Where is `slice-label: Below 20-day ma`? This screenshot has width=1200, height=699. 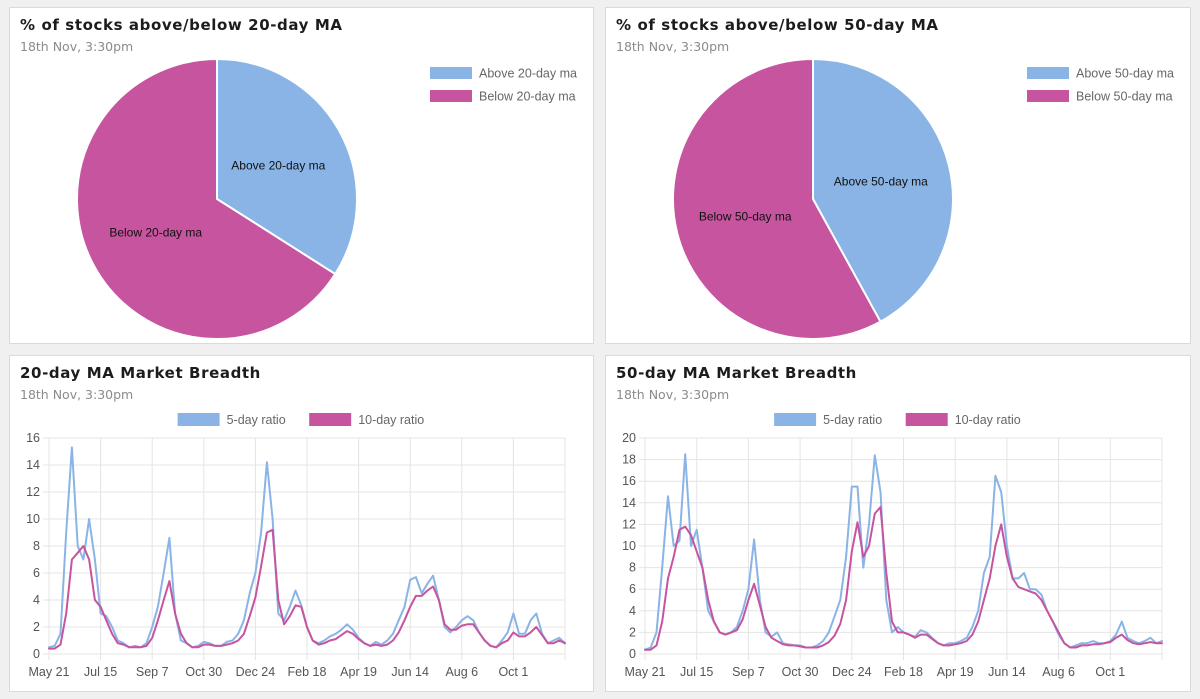
slice-label: Below 20-day ma is located at coordinates (155, 233).